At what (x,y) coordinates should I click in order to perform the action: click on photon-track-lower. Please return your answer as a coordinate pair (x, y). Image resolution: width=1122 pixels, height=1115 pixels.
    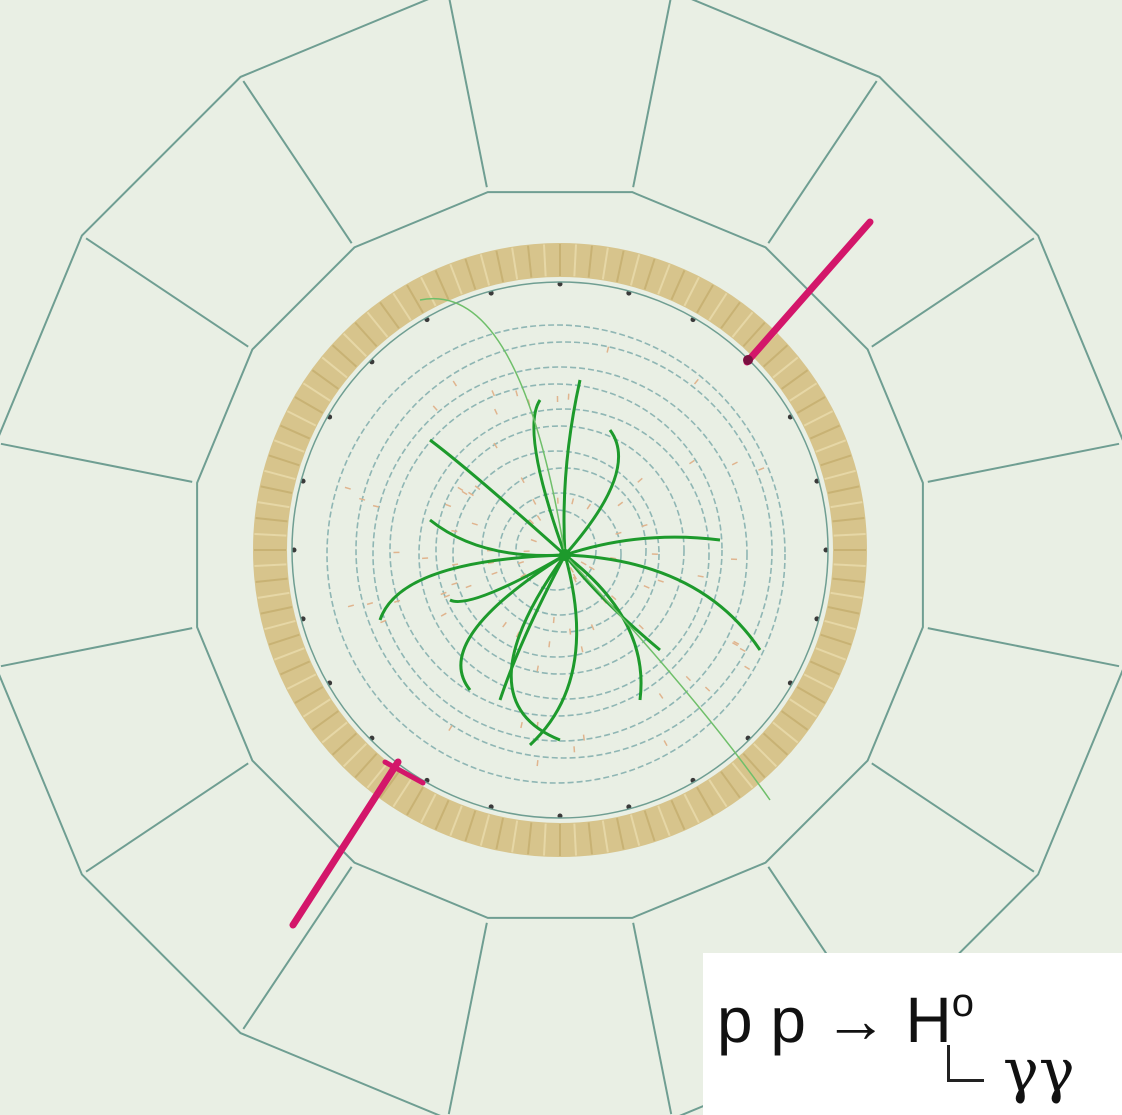
    Looking at the image, I should click on (345, 843).